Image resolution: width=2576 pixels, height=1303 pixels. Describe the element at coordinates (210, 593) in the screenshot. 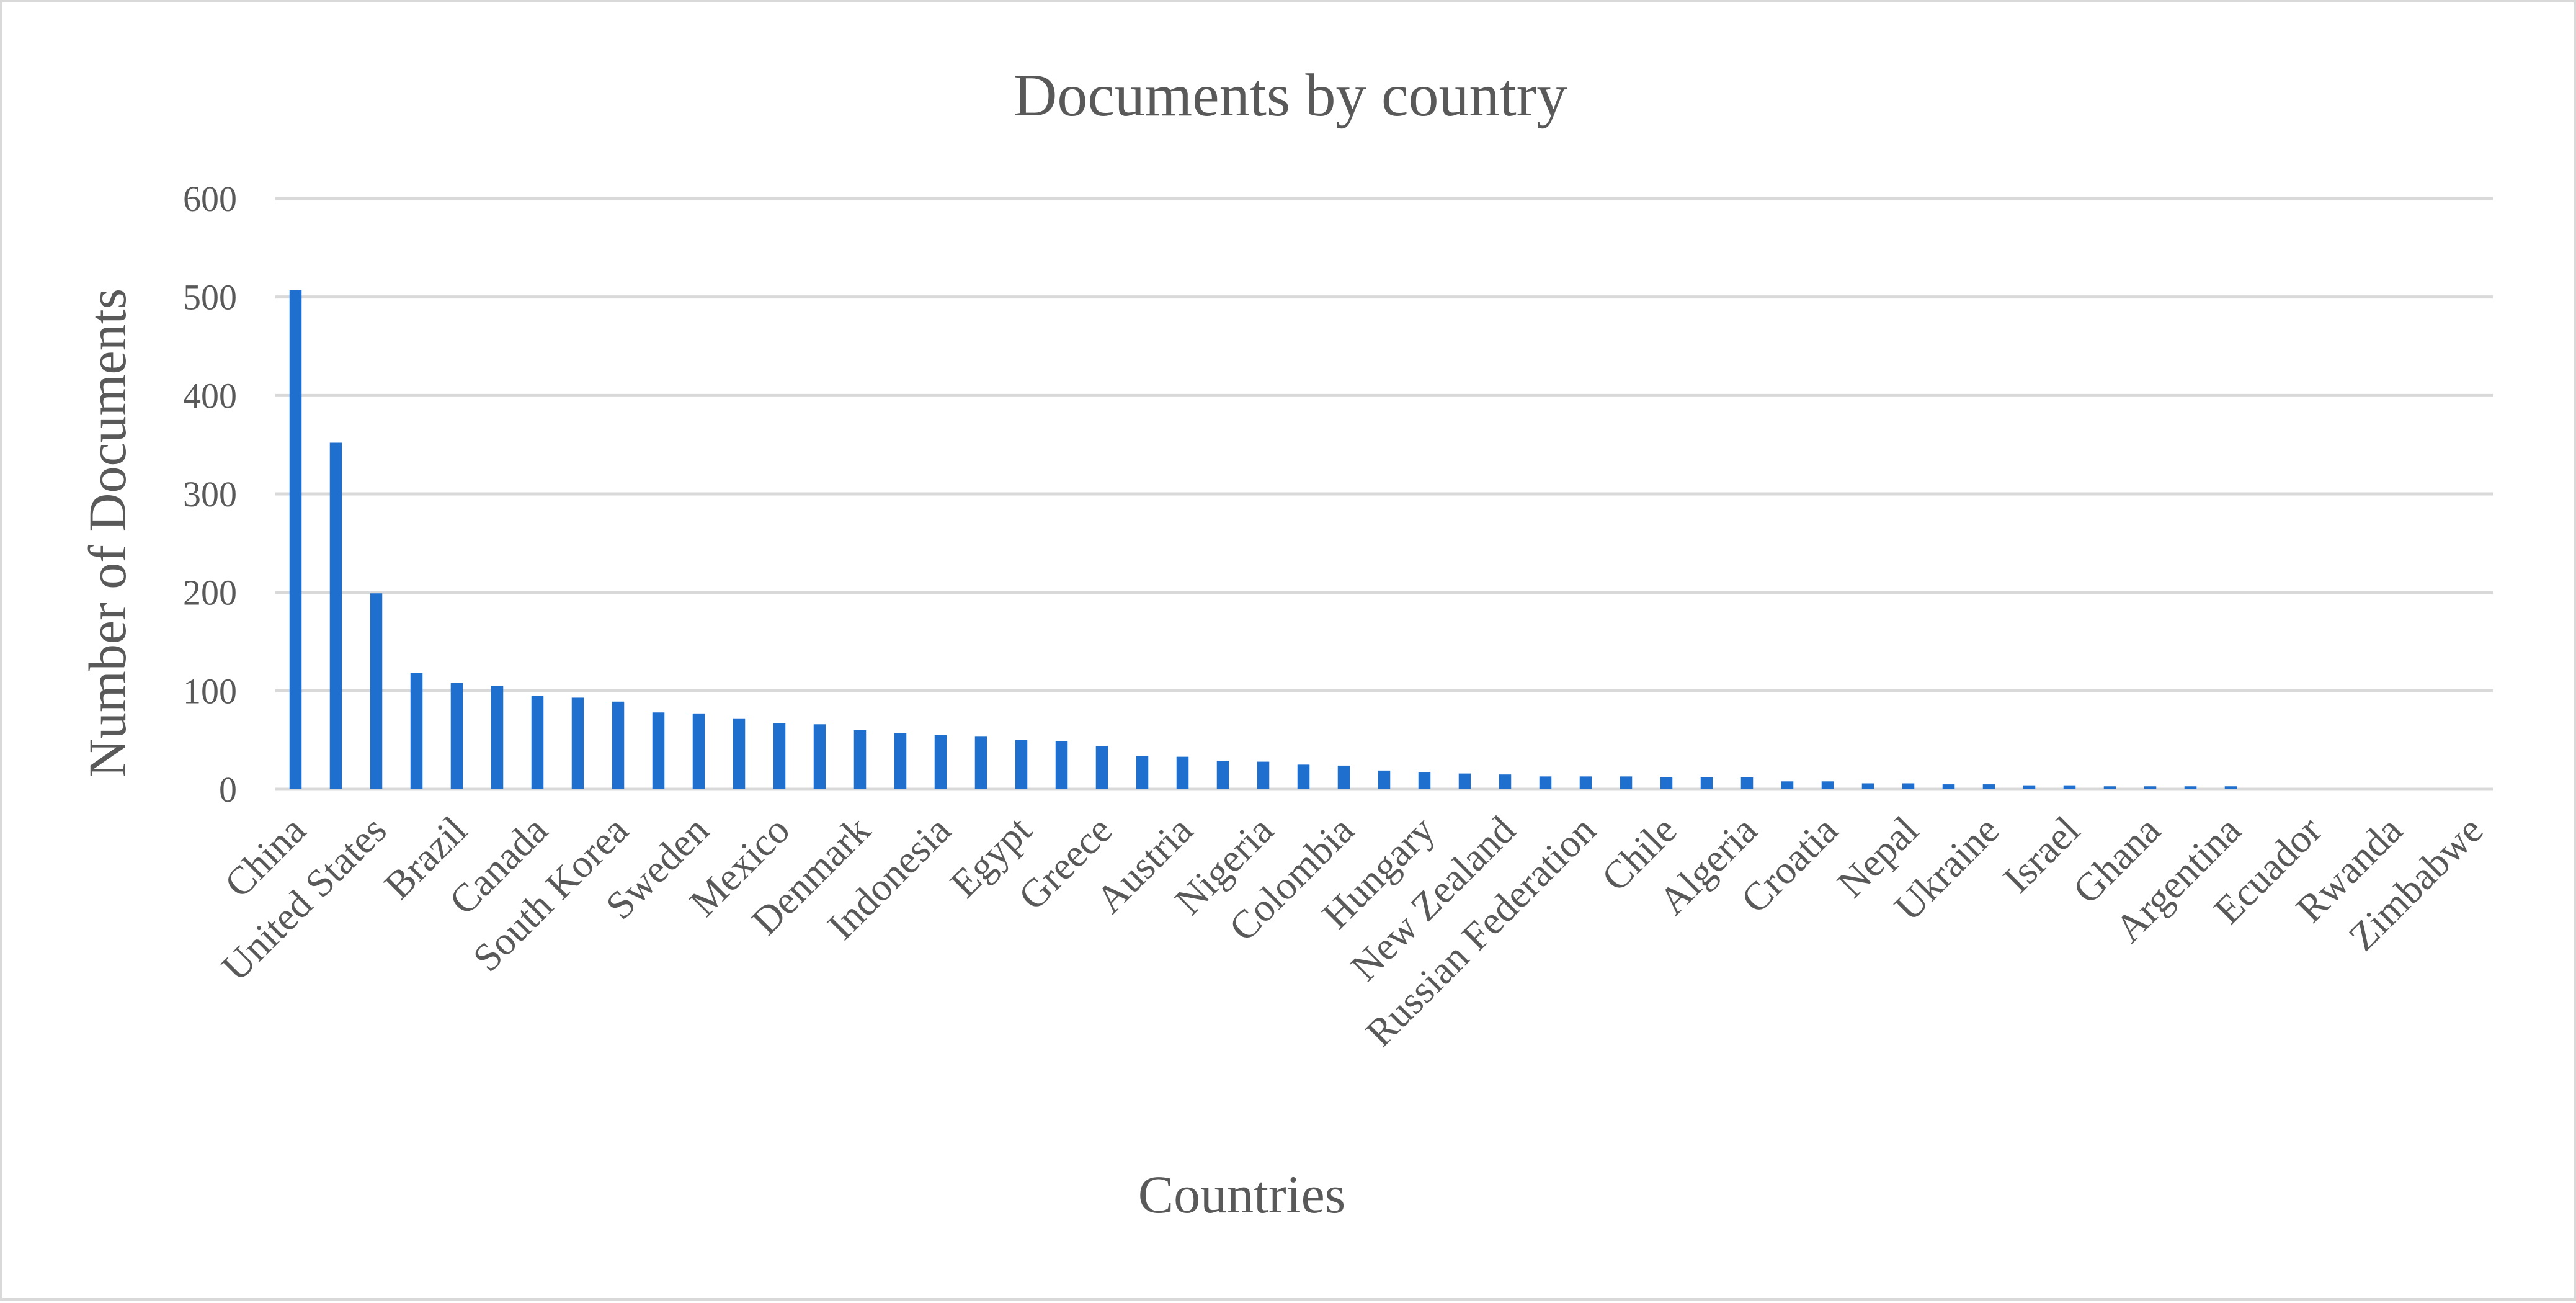

I see `y-tick-label: 200` at that location.